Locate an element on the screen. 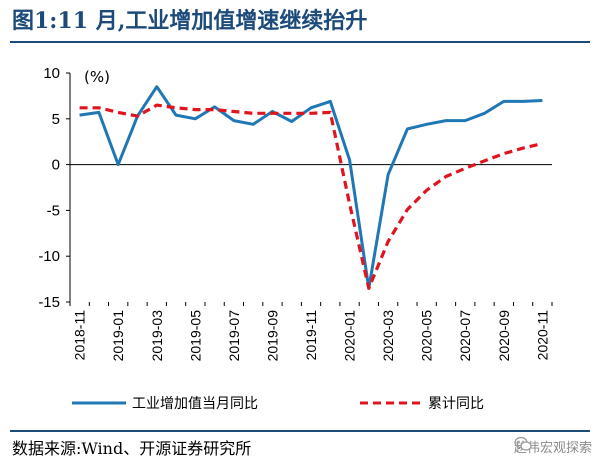 This screenshot has width=600, height=467. y-tick-label: -15 is located at coordinates (49, 302).